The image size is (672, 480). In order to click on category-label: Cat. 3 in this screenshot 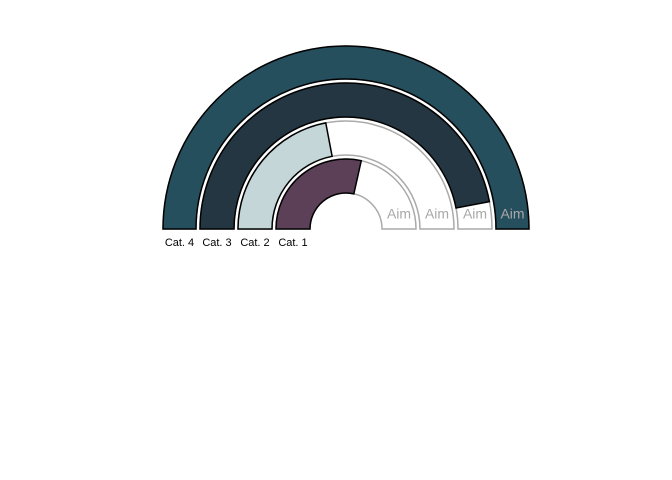, I will do `click(217, 243)`.